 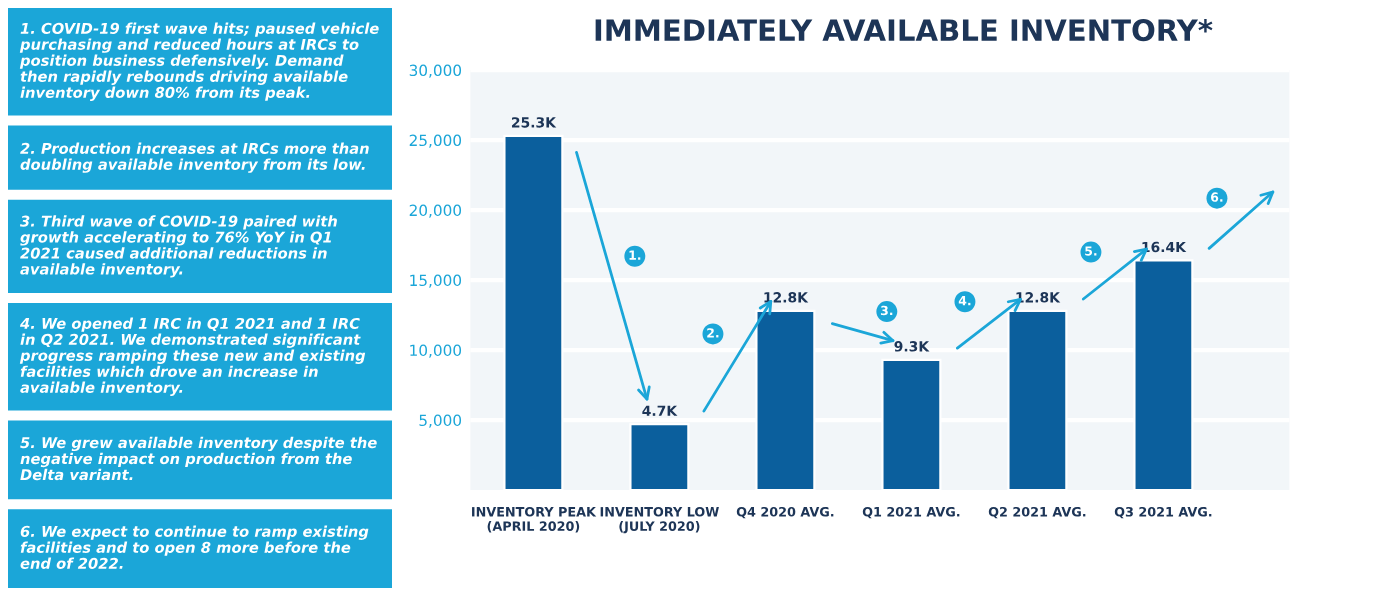 What do you see at coordinates (904, 30) in the screenshot?
I see `chart-title: IMMEDIATELY AVAILABLE INVENTORY*` at bounding box center [904, 30].